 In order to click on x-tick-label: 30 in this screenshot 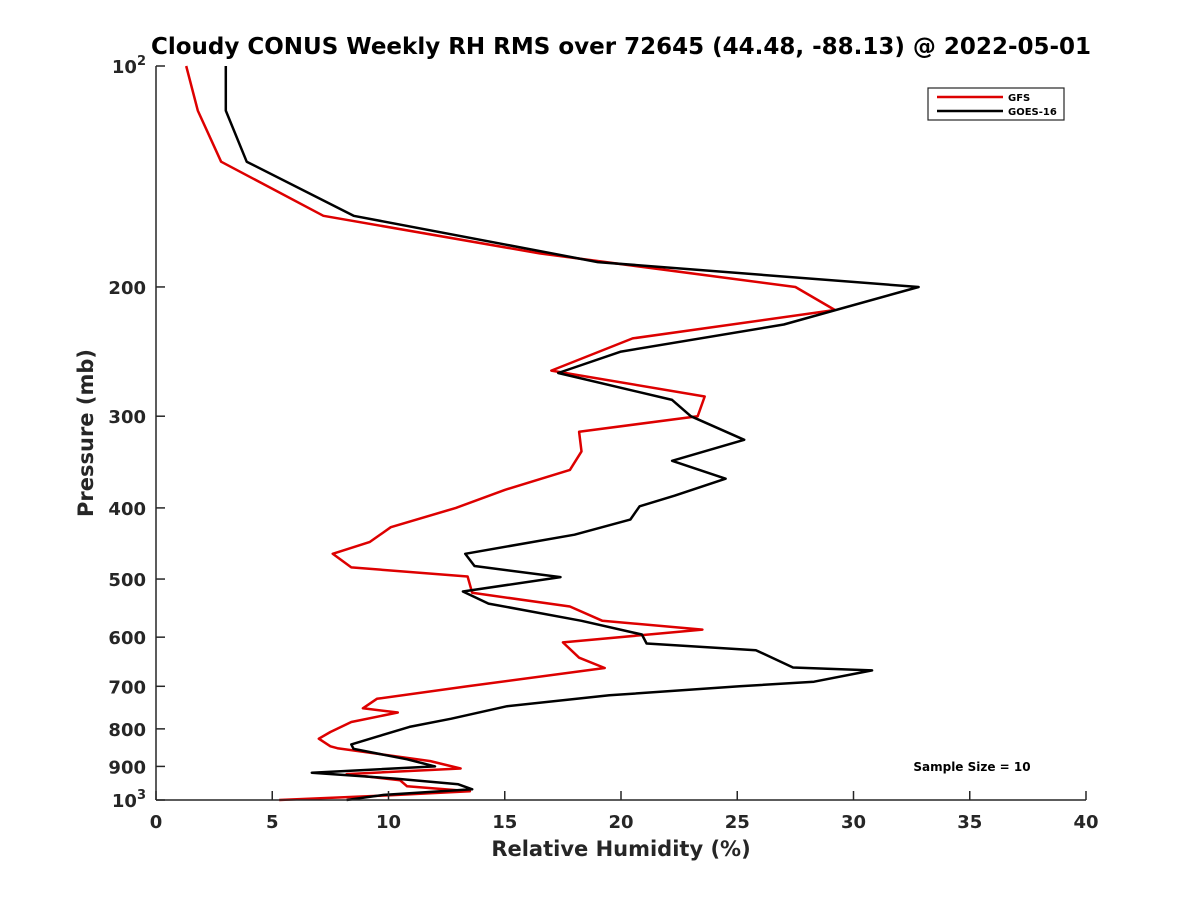, I will do `click(853, 822)`.